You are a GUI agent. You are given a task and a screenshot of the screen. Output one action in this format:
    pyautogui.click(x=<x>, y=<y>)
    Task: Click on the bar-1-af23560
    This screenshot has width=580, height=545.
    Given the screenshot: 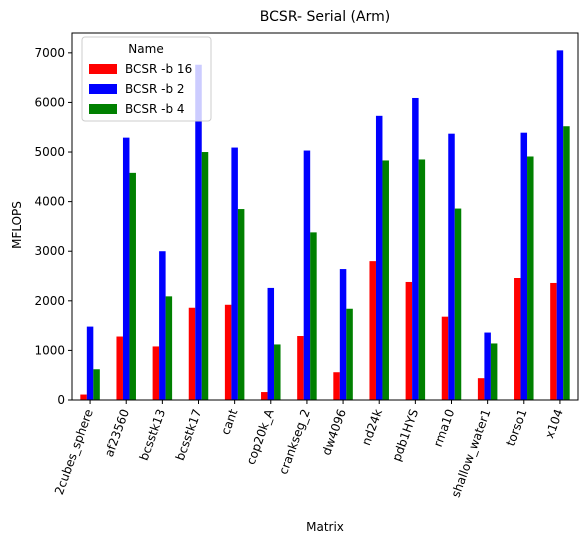 What is the action you would take?
    pyautogui.click(x=119, y=368)
    